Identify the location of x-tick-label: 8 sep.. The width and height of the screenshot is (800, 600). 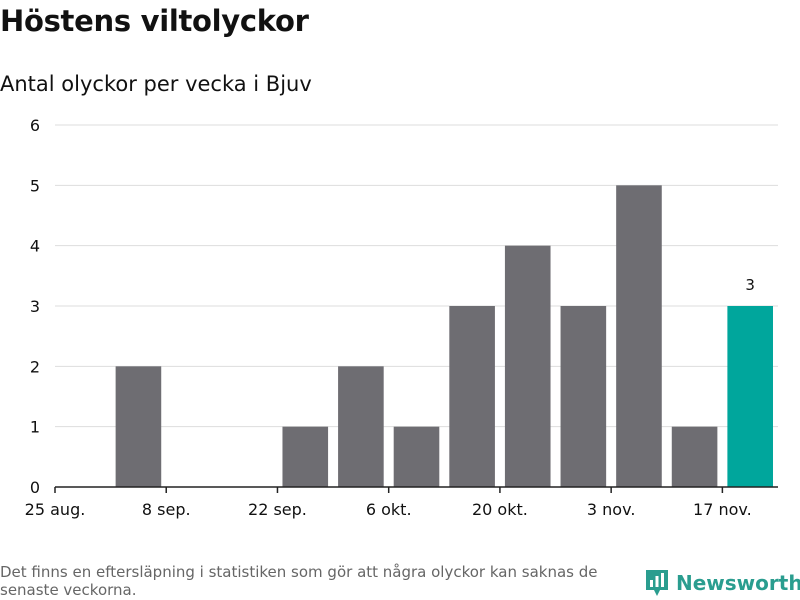
(166, 509).